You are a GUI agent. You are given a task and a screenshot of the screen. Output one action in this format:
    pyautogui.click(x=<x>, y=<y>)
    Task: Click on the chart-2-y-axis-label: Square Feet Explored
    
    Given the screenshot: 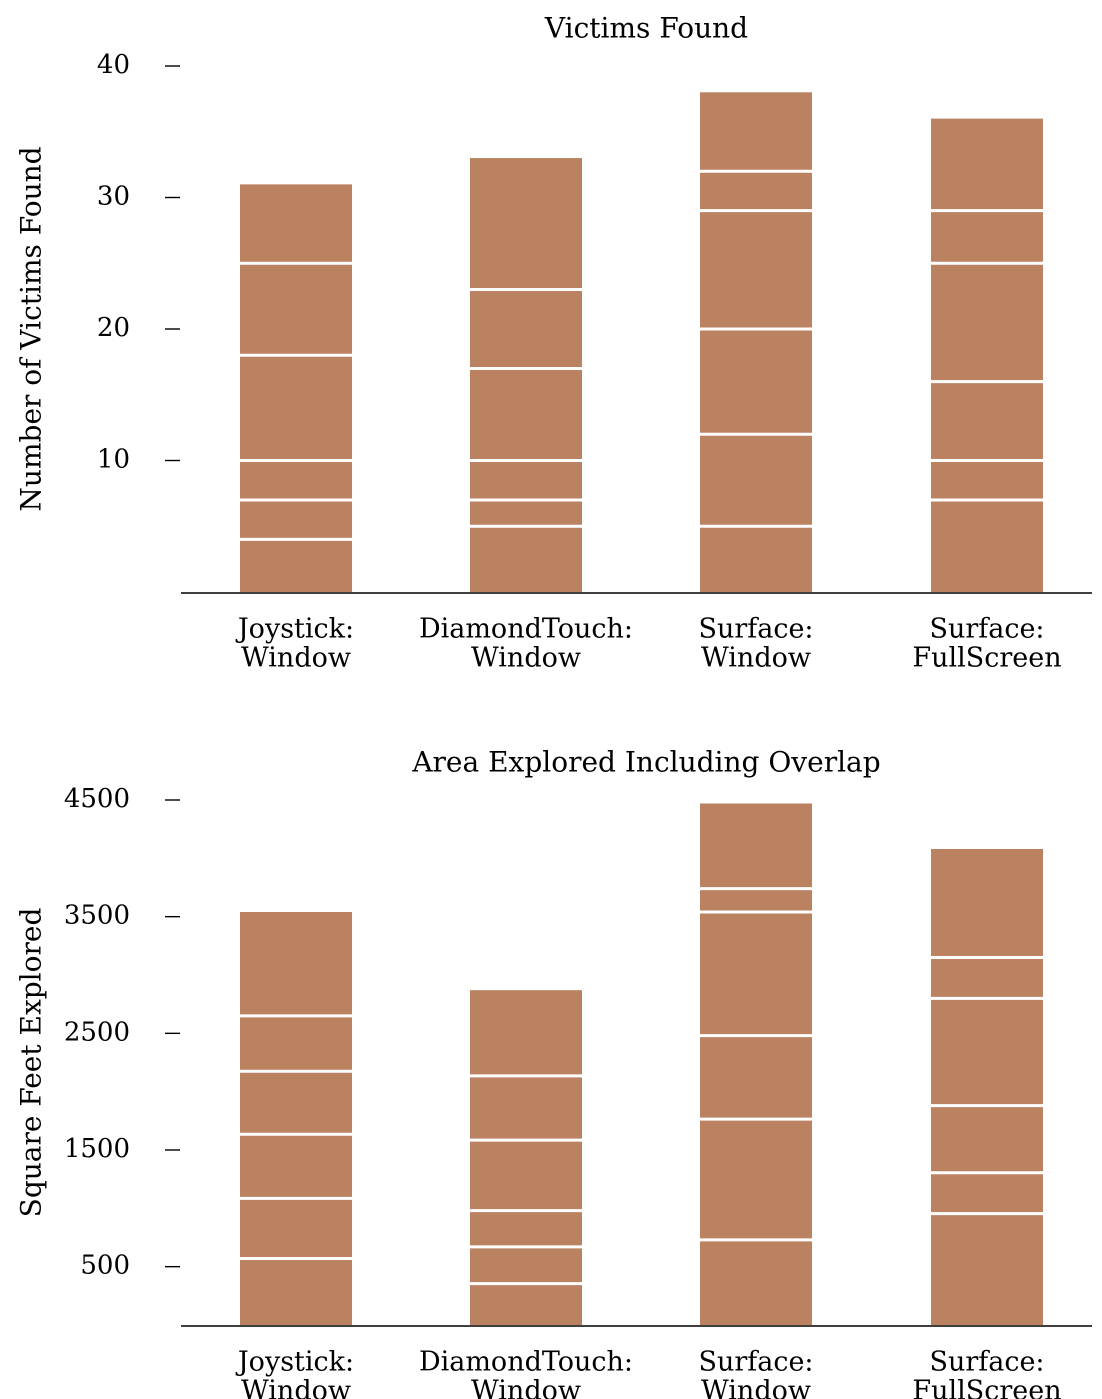 What is the action you would take?
    pyautogui.click(x=31, y=1063)
    